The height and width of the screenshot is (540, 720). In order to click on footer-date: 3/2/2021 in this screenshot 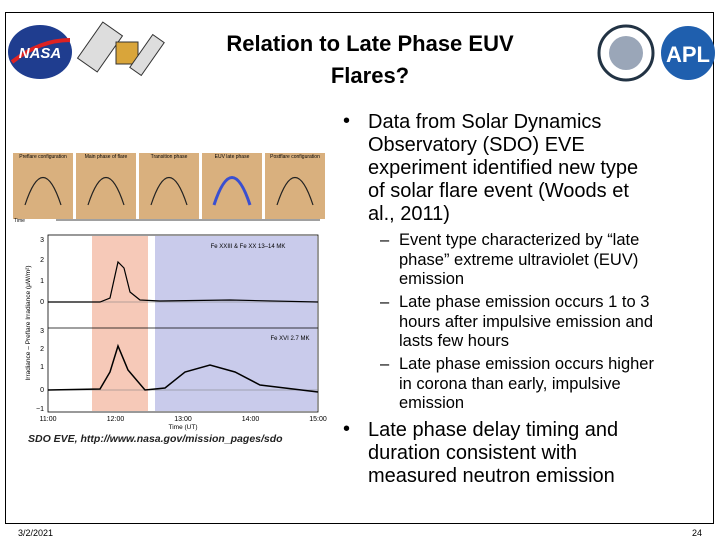, I will do `click(36, 533)`.